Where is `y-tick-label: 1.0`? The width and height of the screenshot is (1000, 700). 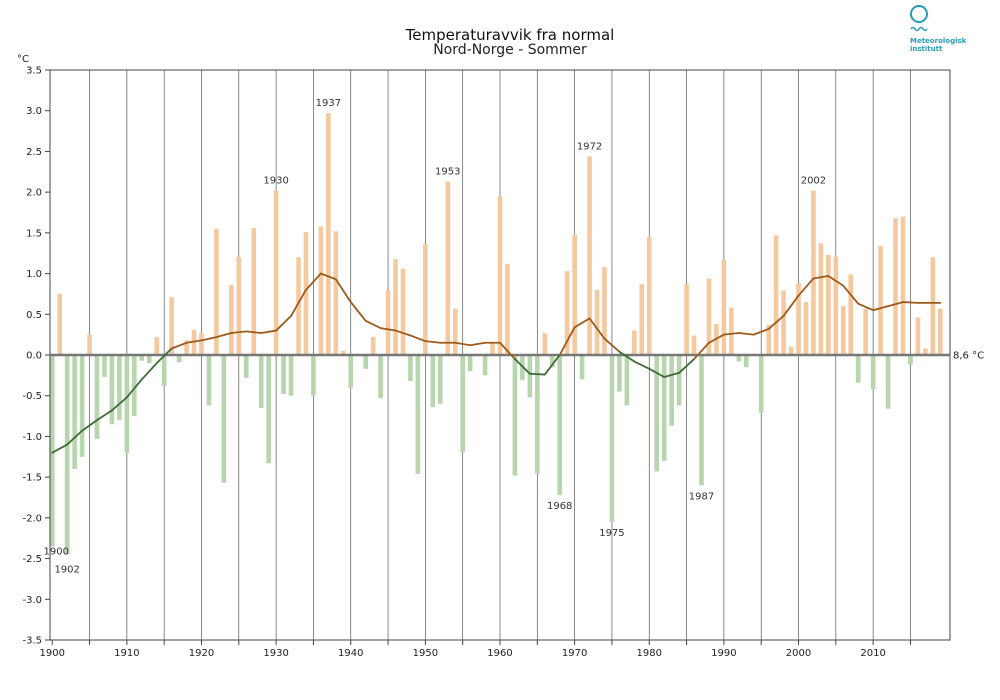
y-tick-label: 1.0 is located at coordinates (34, 274).